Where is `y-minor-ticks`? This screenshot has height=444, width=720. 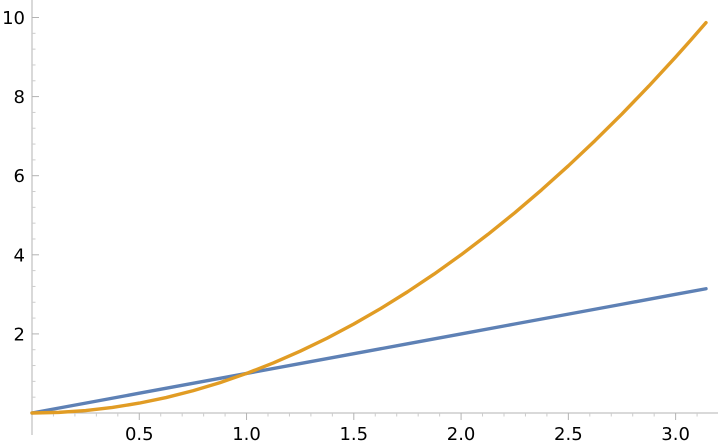
y-minor-ticks is located at coordinates (34, 215).